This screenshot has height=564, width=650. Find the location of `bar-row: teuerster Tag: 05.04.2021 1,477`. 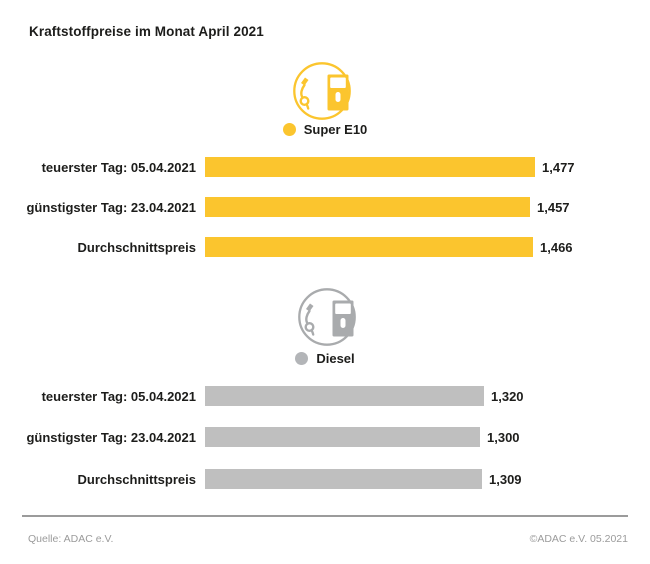

bar-row: teuerster Tag: 05.04.2021 1,477 is located at coordinates (325, 167).